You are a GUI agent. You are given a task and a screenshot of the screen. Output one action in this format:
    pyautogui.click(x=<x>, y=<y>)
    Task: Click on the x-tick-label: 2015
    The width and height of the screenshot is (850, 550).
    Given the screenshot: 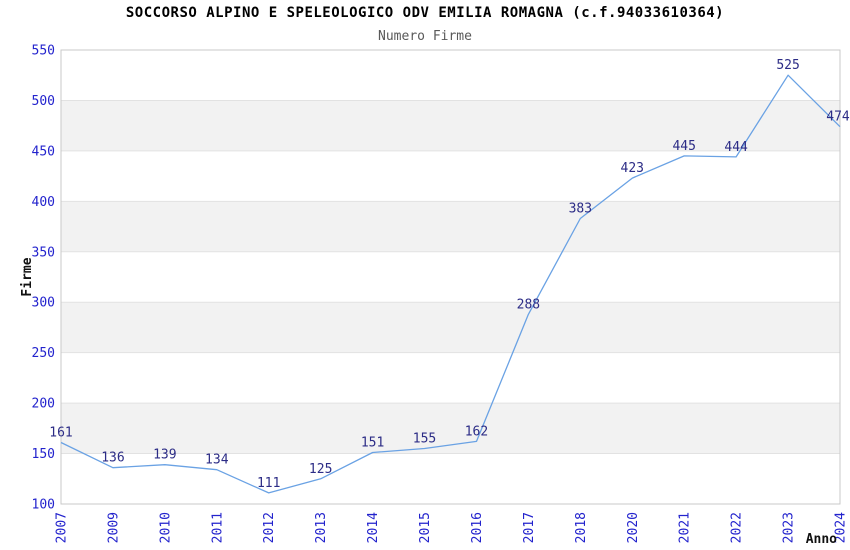 What is the action you would take?
    pyautogui.click(x=425, y=527)
    